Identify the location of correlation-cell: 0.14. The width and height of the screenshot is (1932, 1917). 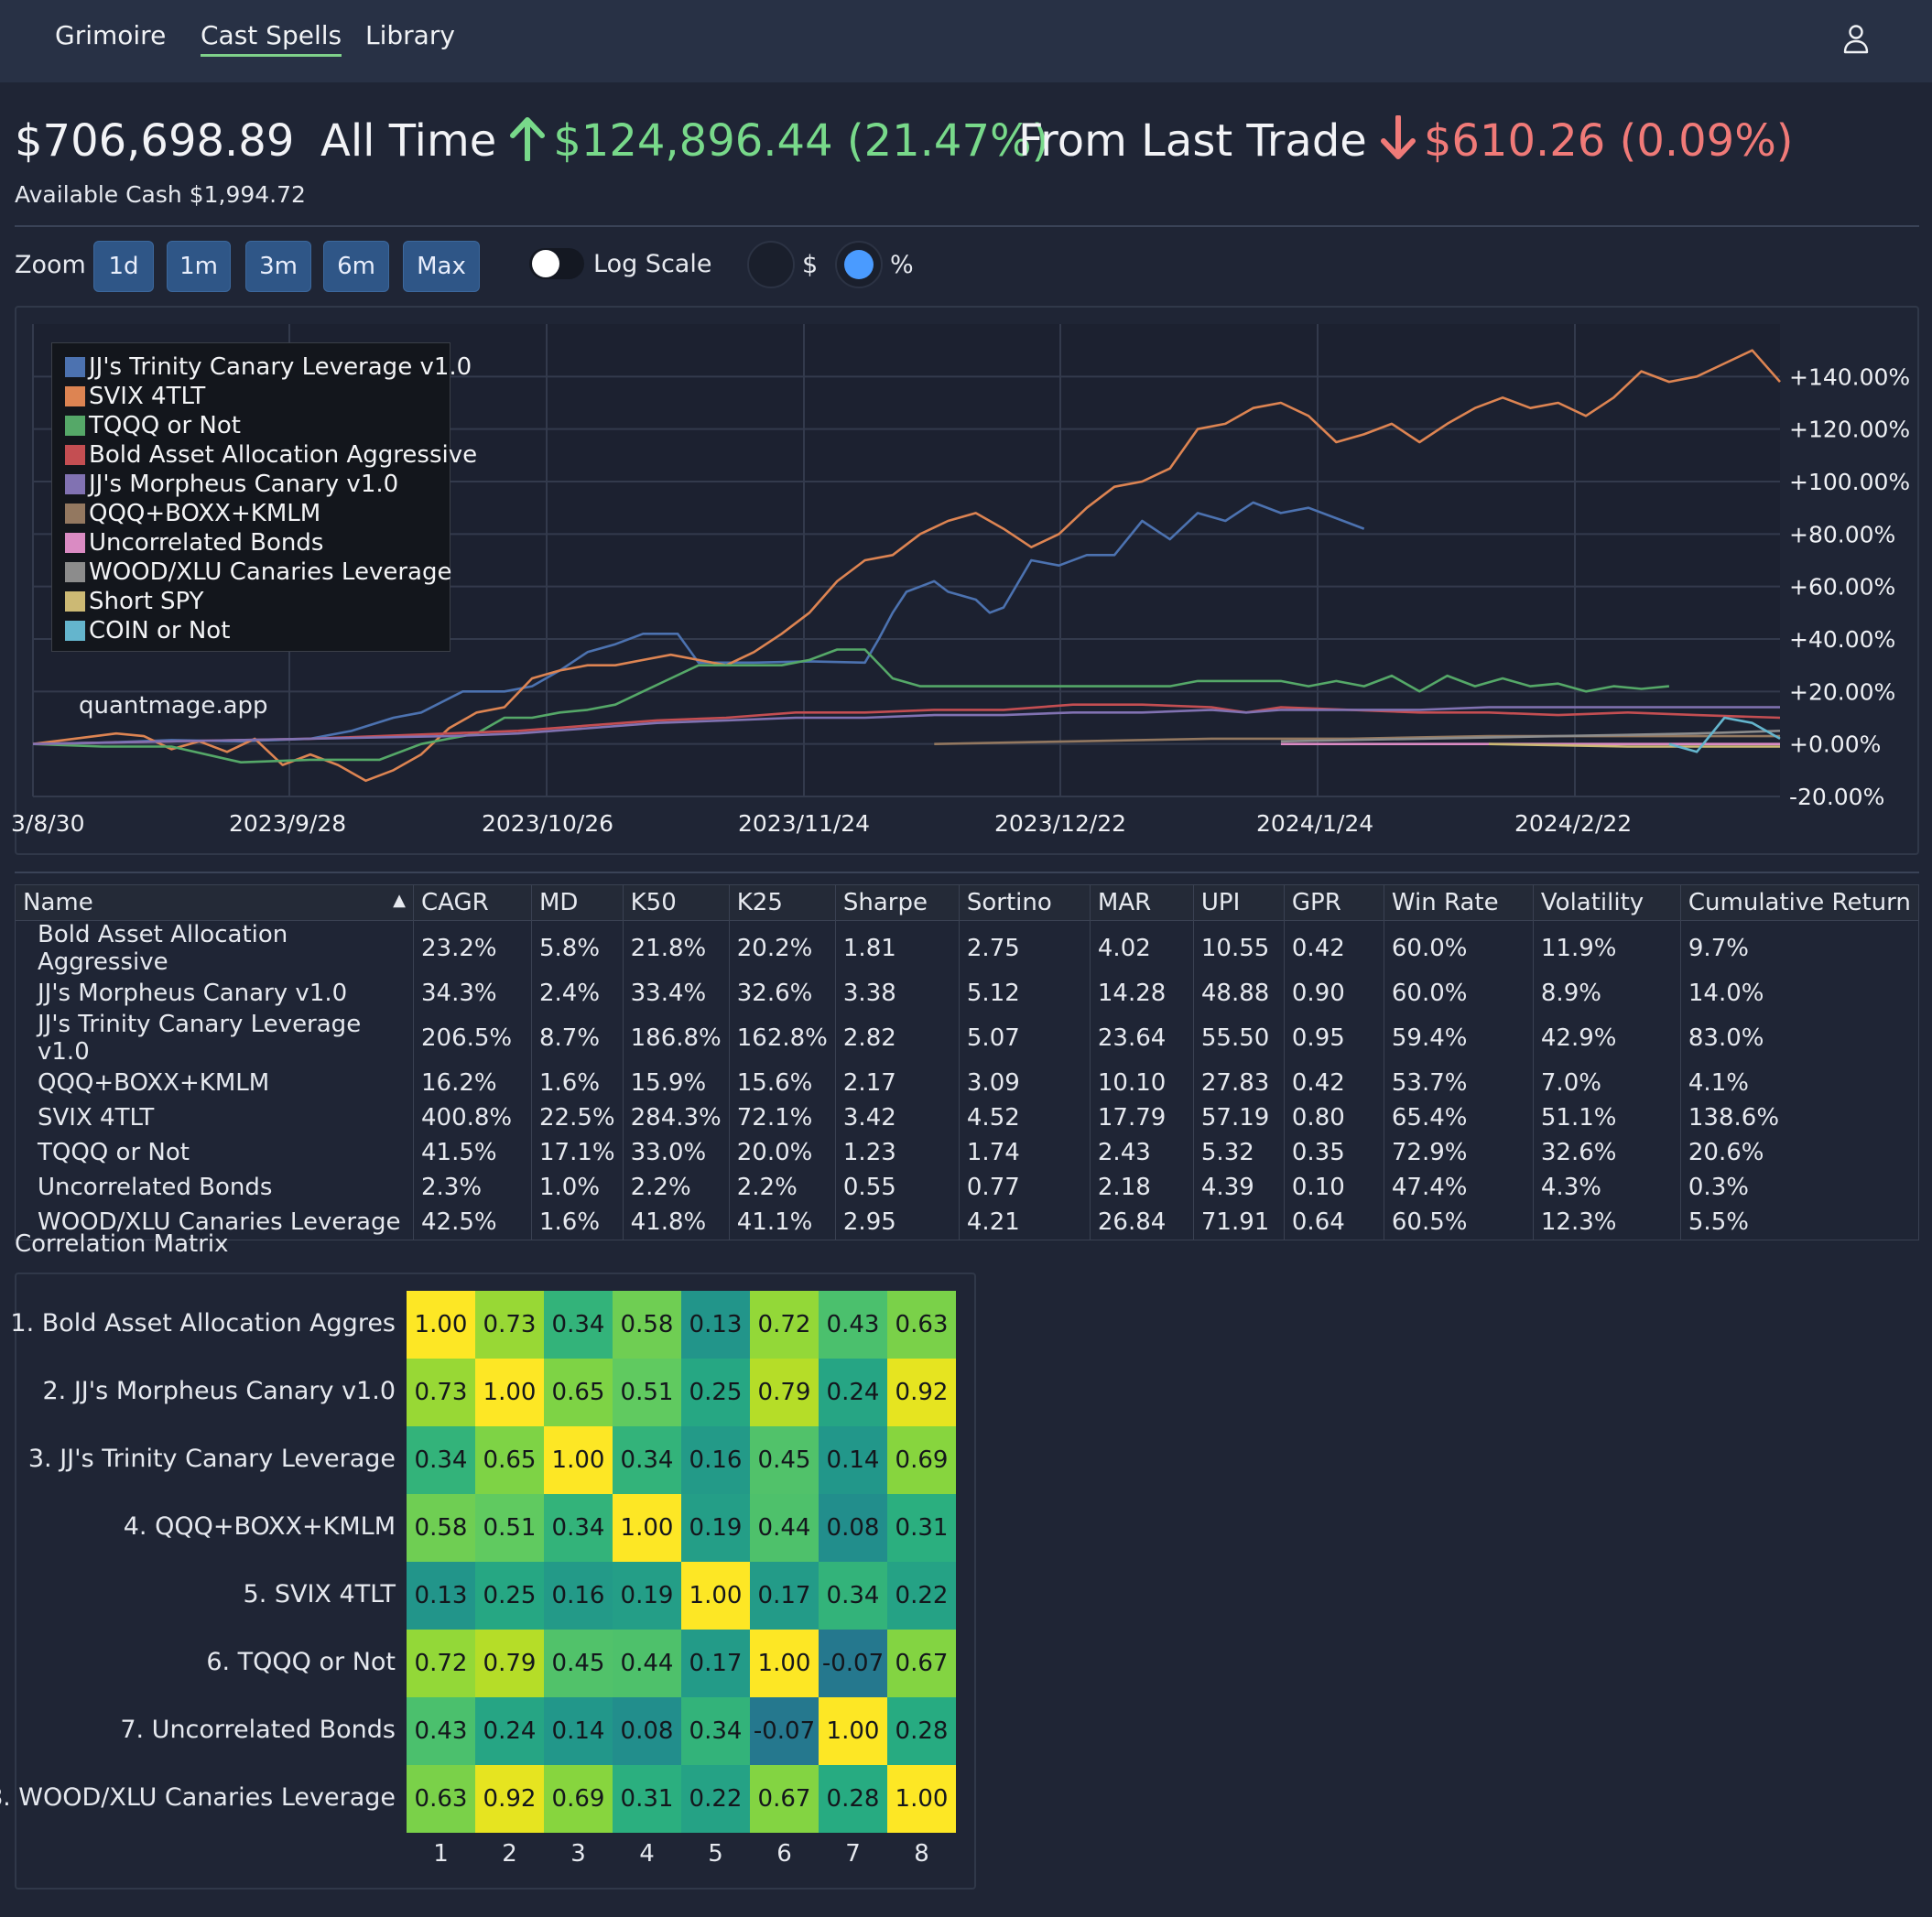
(853, 1460).